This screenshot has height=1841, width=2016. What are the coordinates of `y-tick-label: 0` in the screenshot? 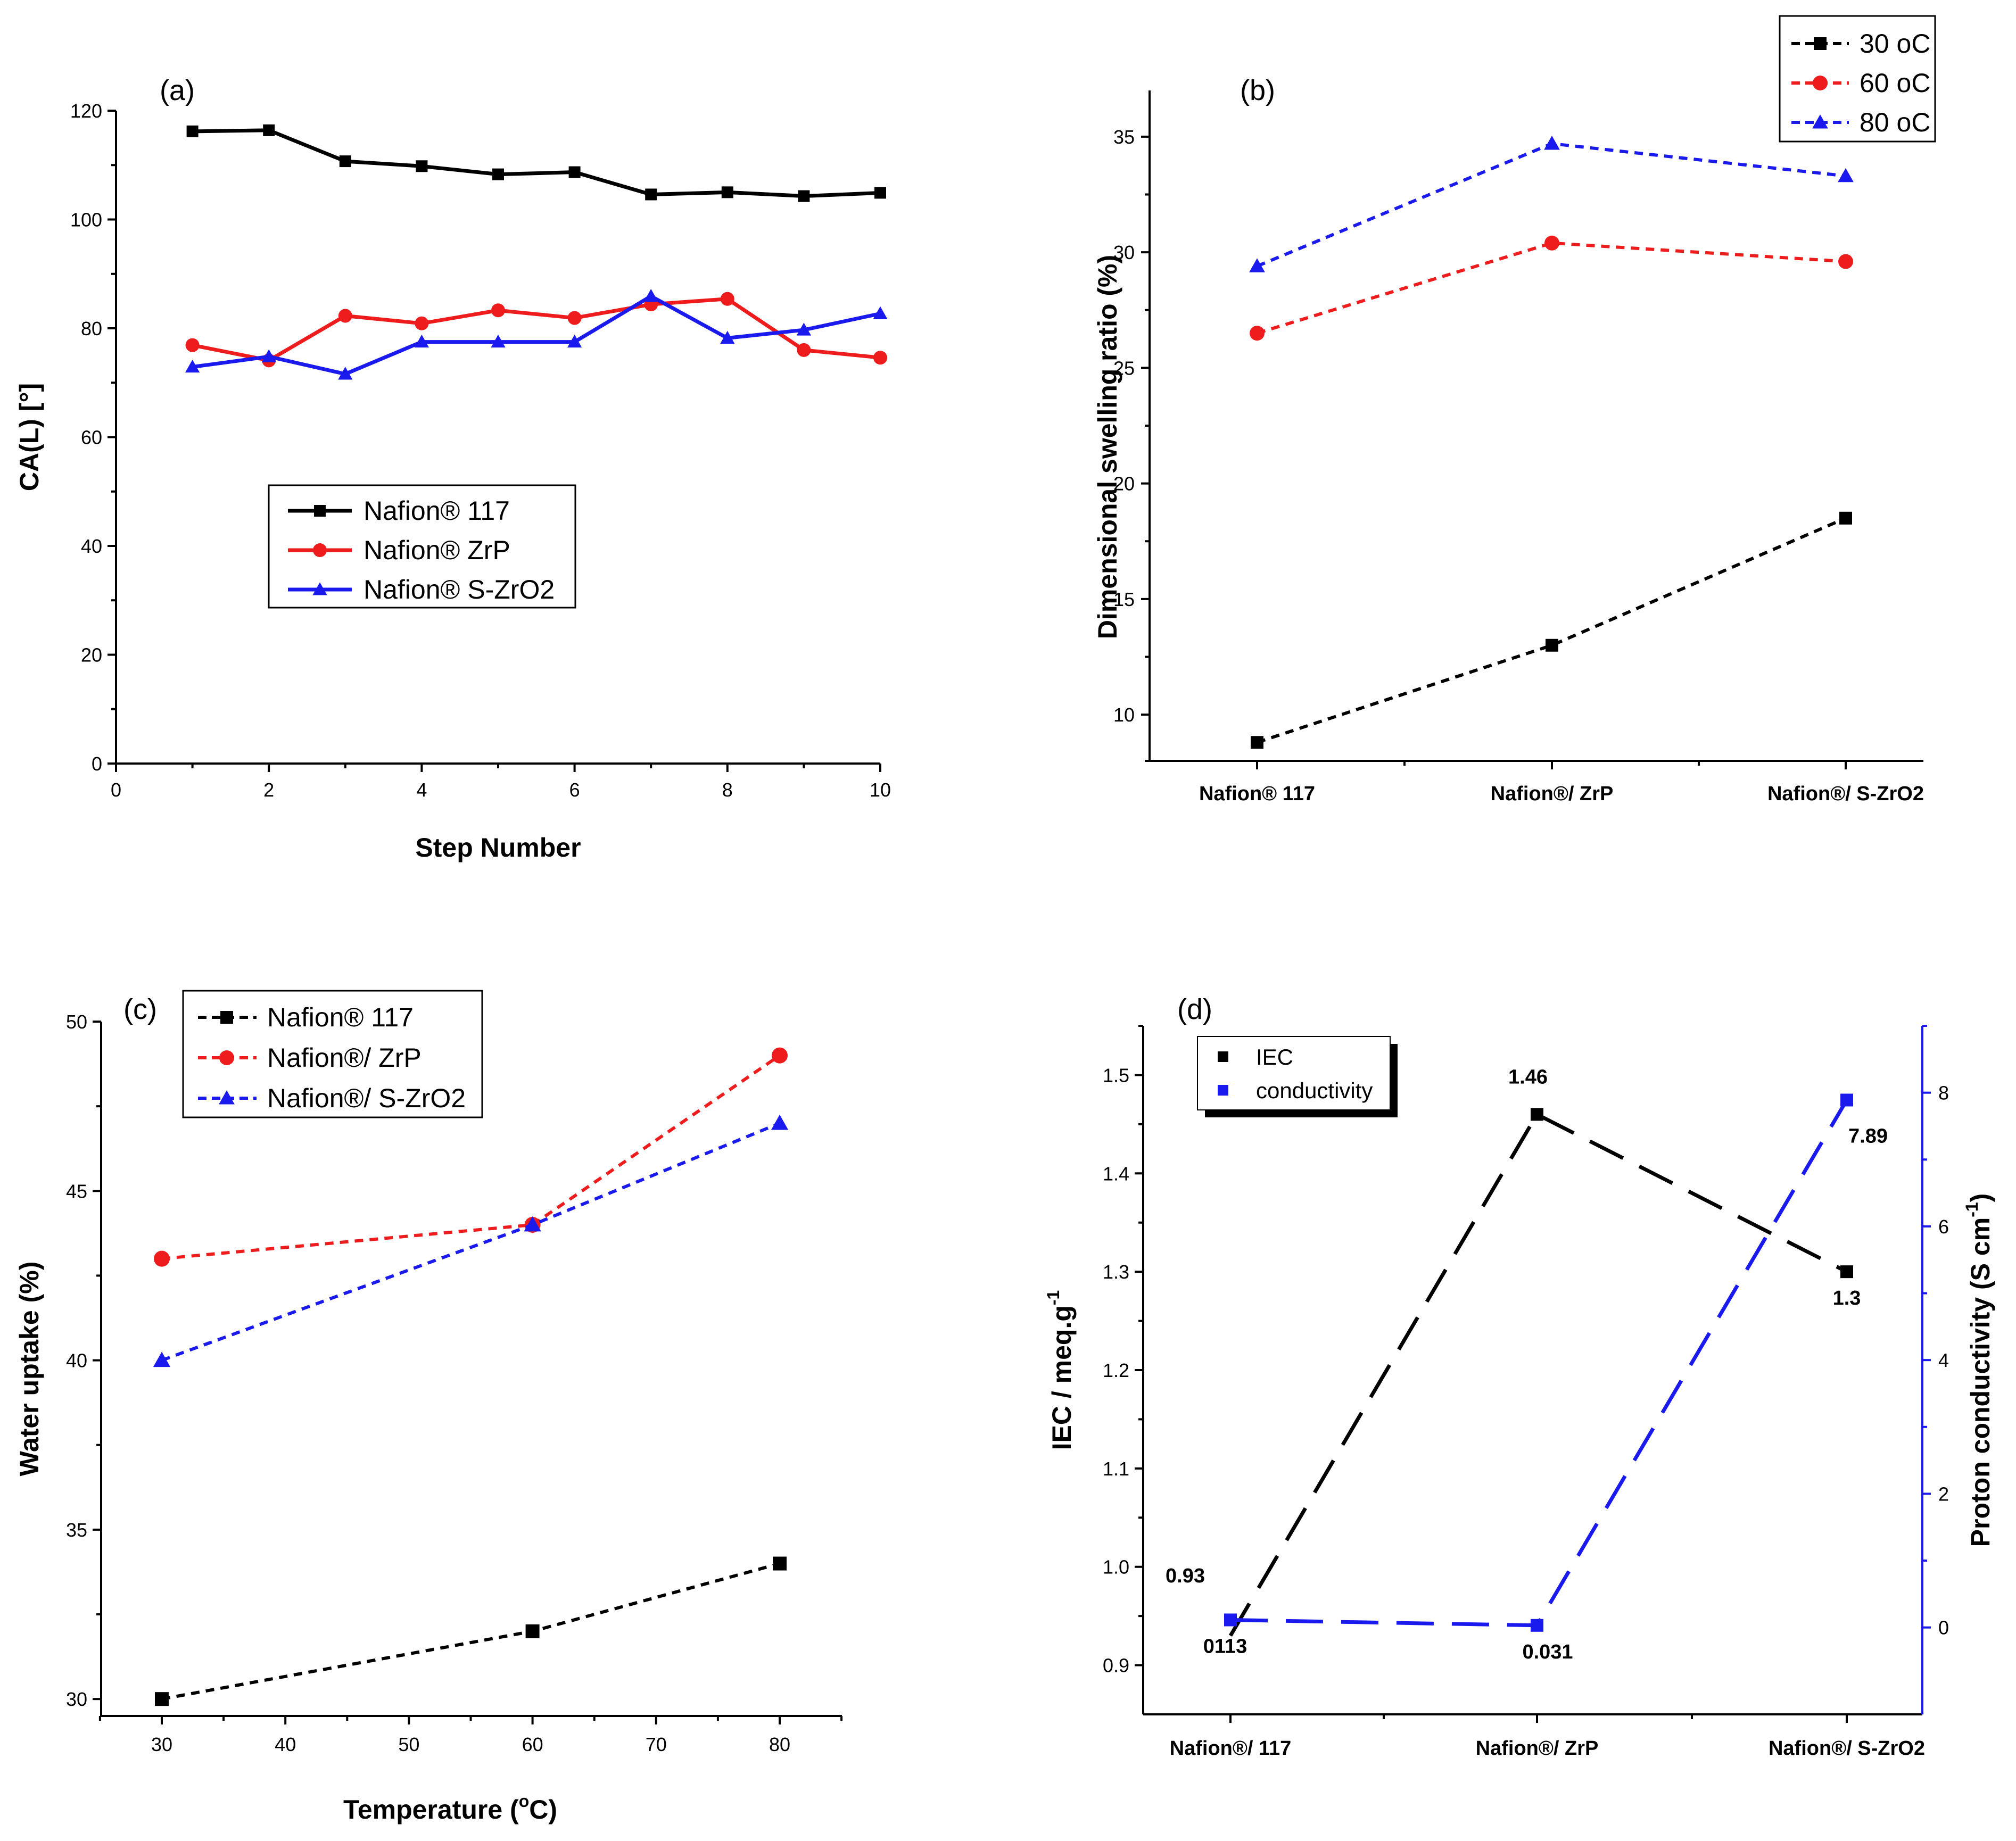 It's located at (97, 764).